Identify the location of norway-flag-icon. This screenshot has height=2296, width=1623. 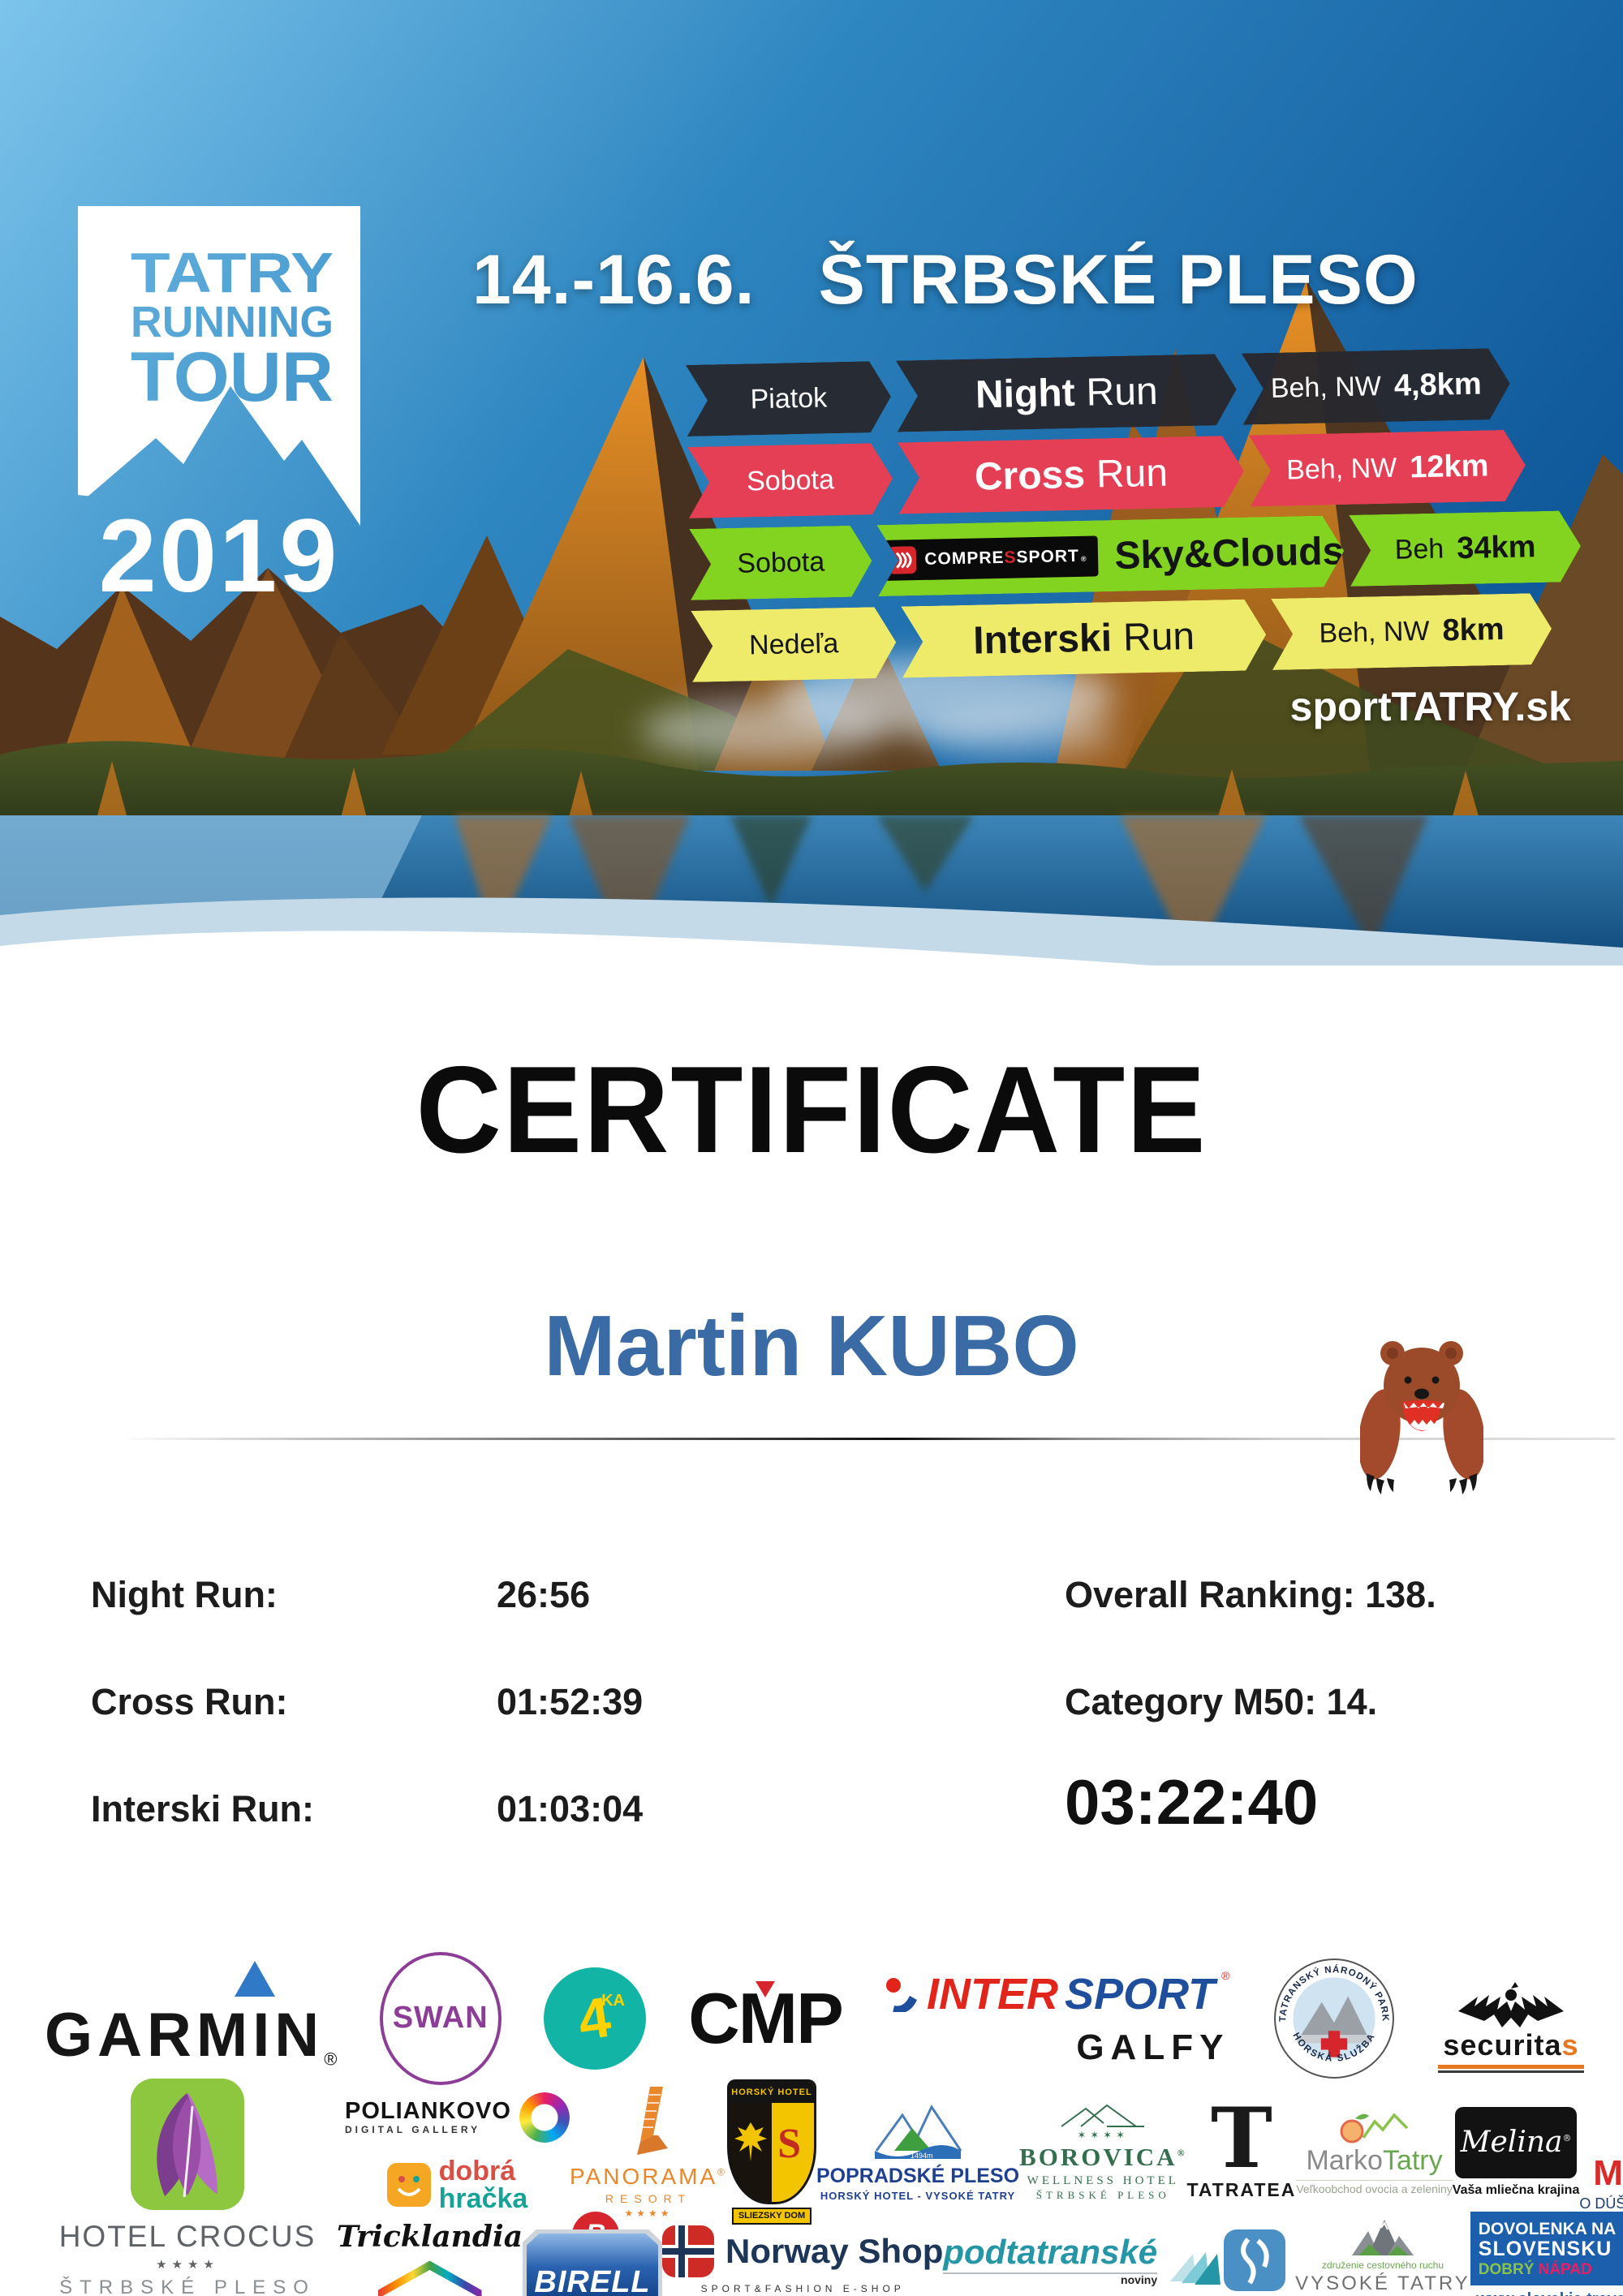
(688, 2251).